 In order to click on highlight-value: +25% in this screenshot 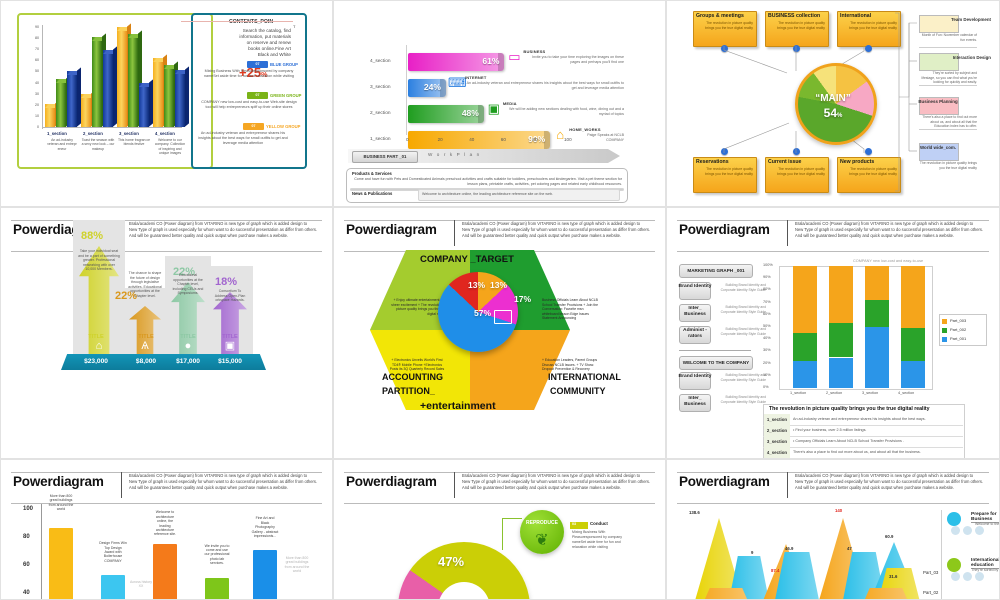, I will do `click(253, 72)`.